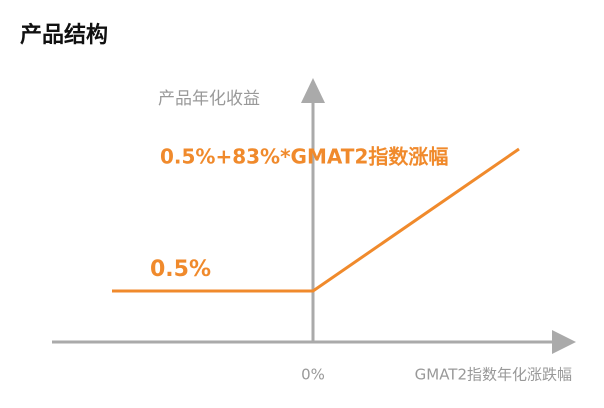 This screenshot has width=604, height=408. What do you see at coordinates (313, 375) in the screenshot?
I see `origin-label: 0%` at bounding box center [313, 375].